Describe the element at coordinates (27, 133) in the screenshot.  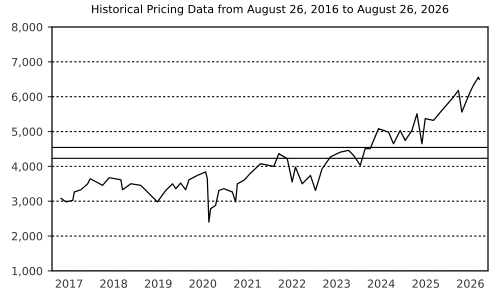
I see `y-tick-label: 5,000` at that location.